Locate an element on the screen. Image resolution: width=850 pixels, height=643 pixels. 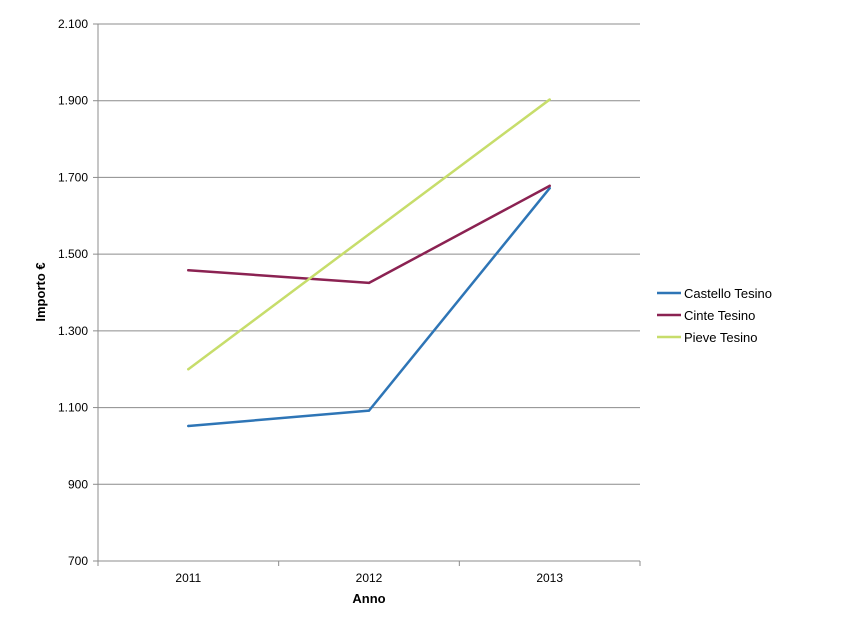
y-tick-label: 1.900 is located at coordinates (73, 101).